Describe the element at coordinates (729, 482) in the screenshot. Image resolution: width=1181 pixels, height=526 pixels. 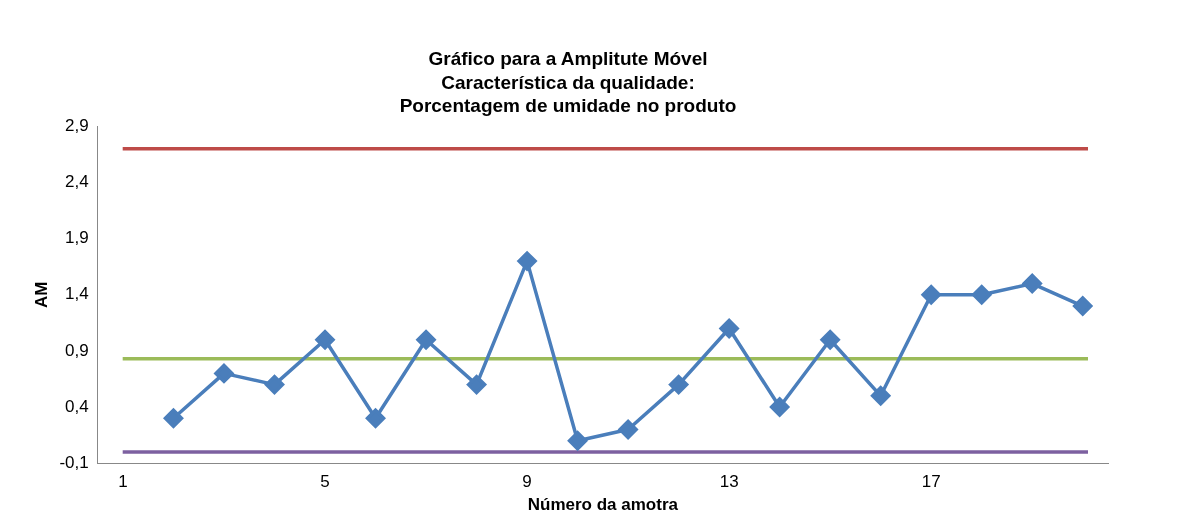
I see `x-tick-label: 13` at that location.